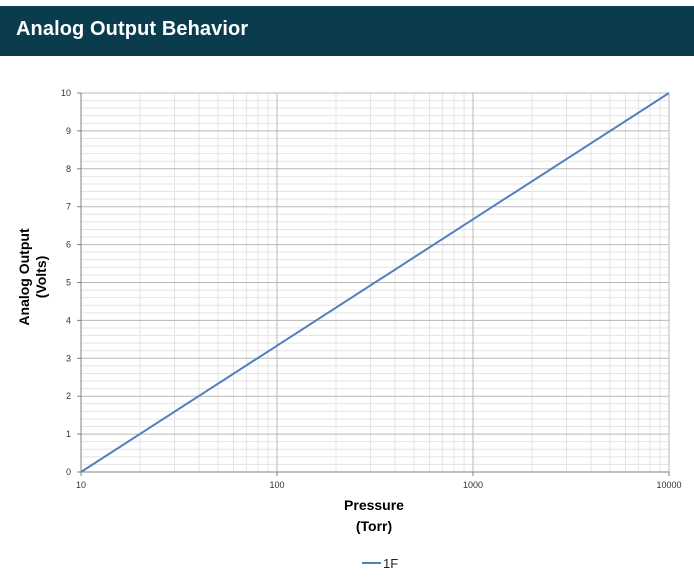 Image resolution: width=694 pixels, height=582 pixels. Describe the element at coordinates (374, 505) in the screenshot. I see `x-axis-title-line-1: Pressure` at that location.